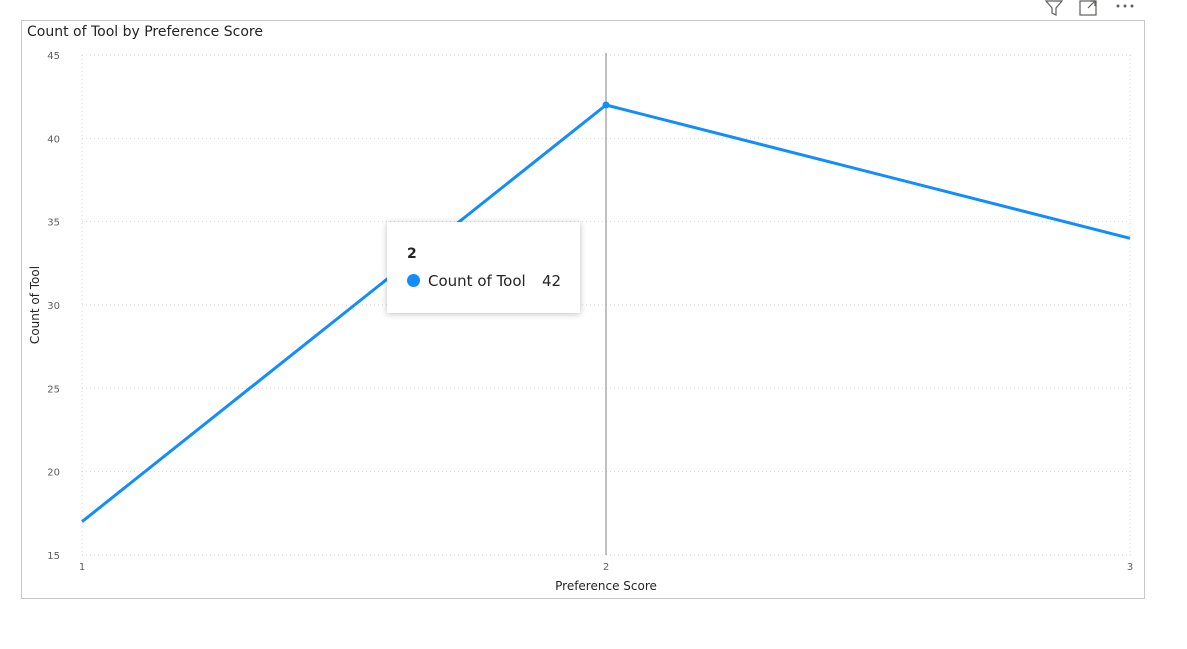 The height and width of the screenshot is (649, 1187). Describe the element at coordinates (35, 305) in the screenshot. I see `y-axis-title: Count of Tool` at that location.